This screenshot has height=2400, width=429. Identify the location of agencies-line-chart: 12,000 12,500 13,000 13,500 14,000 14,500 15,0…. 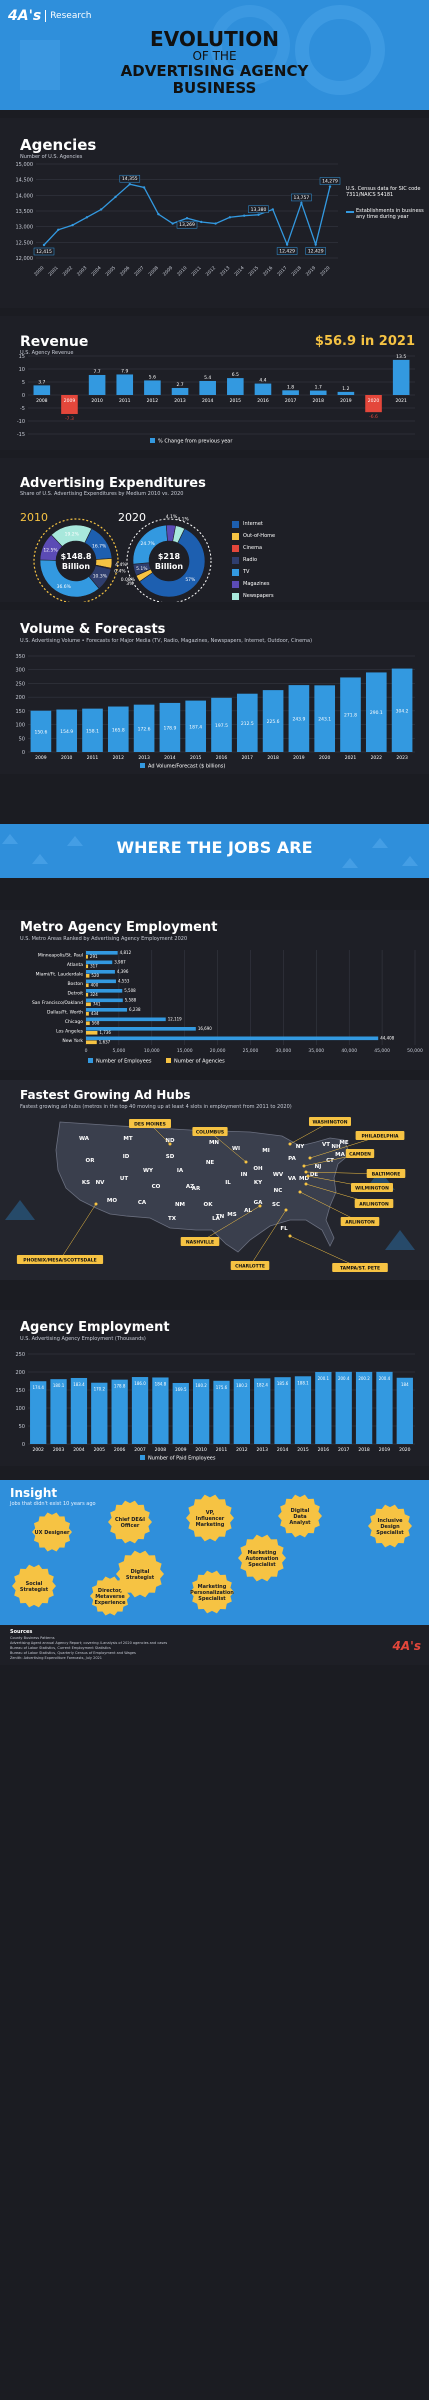
(178, 220).